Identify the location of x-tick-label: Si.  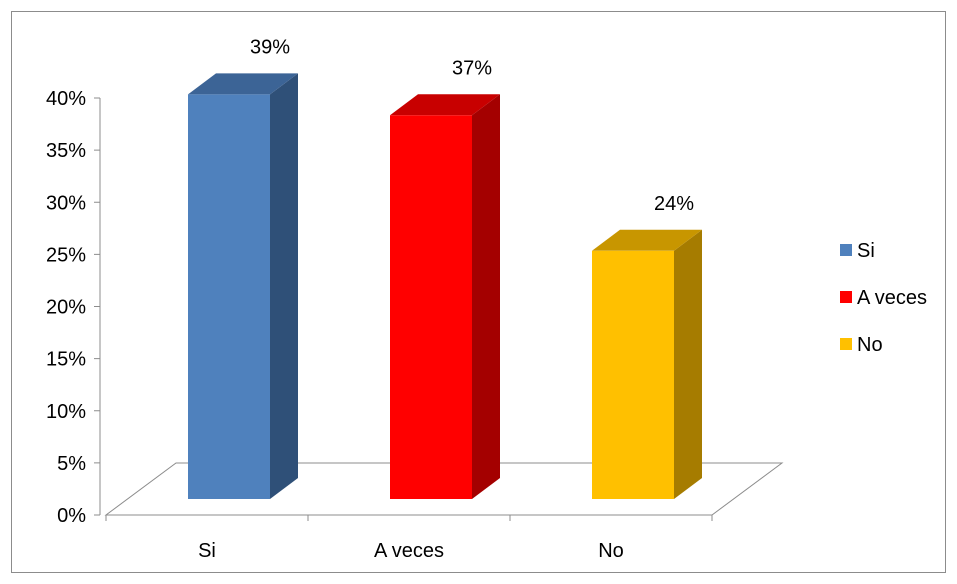
(207, 551).